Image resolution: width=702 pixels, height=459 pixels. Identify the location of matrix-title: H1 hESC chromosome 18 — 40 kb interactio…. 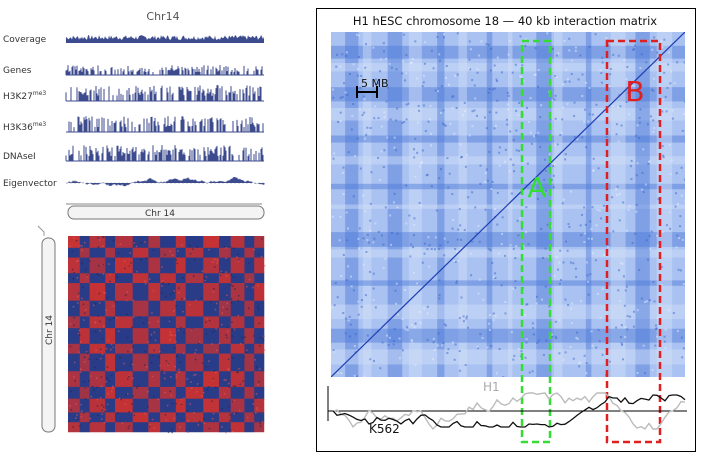
(505, 21).